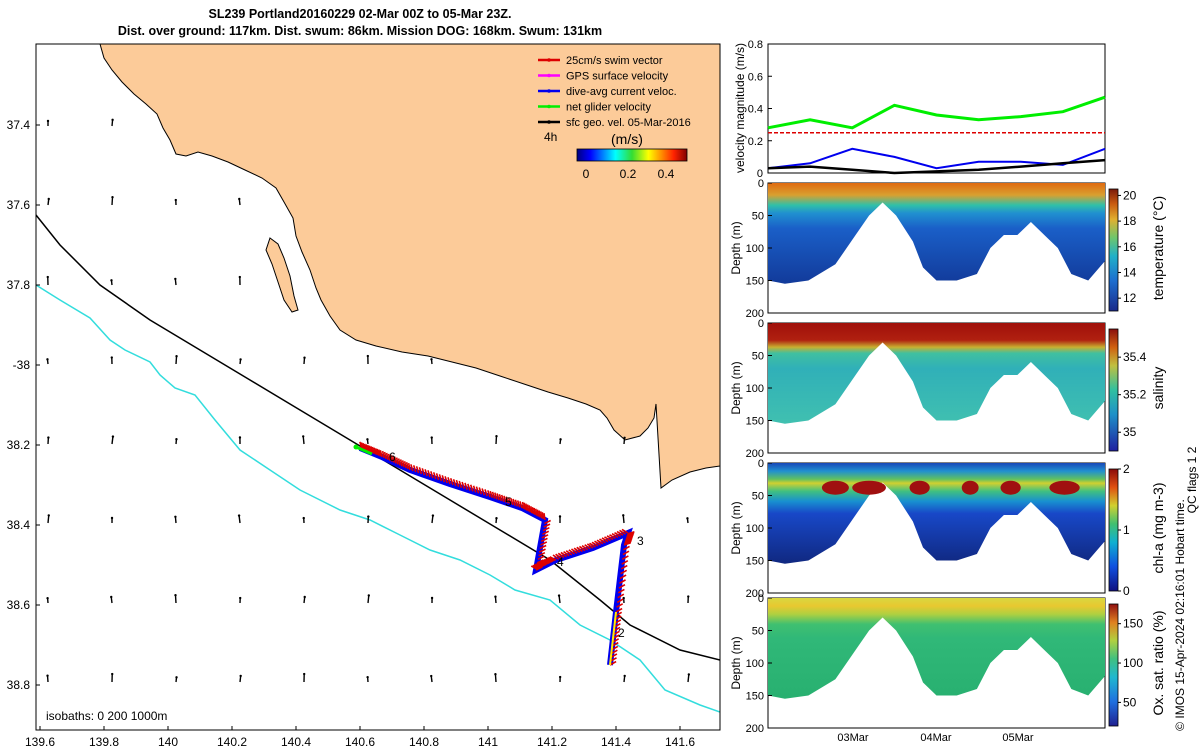 This screenshot has width=1200, height=750. What do you see at coordinates (1180, 615) in the screenshot?
I see `credit-label: © IMOS 15-Apr-2024 02:16:01 Hobart time.` at bounding box center [1180, 615].